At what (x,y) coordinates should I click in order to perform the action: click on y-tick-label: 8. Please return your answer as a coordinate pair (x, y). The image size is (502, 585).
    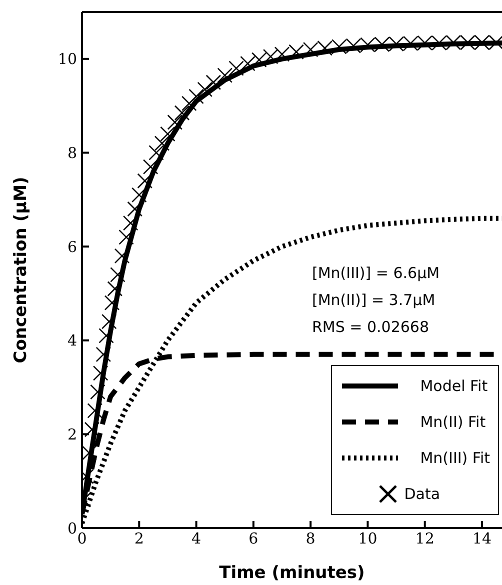
    Looking at the image, I should click on (72, 153).